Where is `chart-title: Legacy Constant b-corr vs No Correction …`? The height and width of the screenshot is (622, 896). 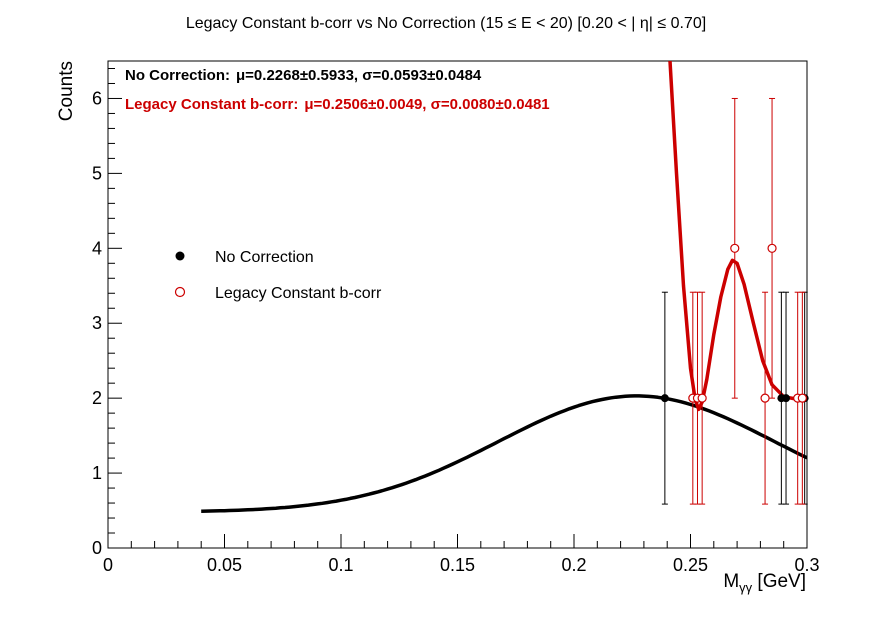
chart-title: Legacy Constant b-corr vs No Correction … is located at coordinates (446, 23).